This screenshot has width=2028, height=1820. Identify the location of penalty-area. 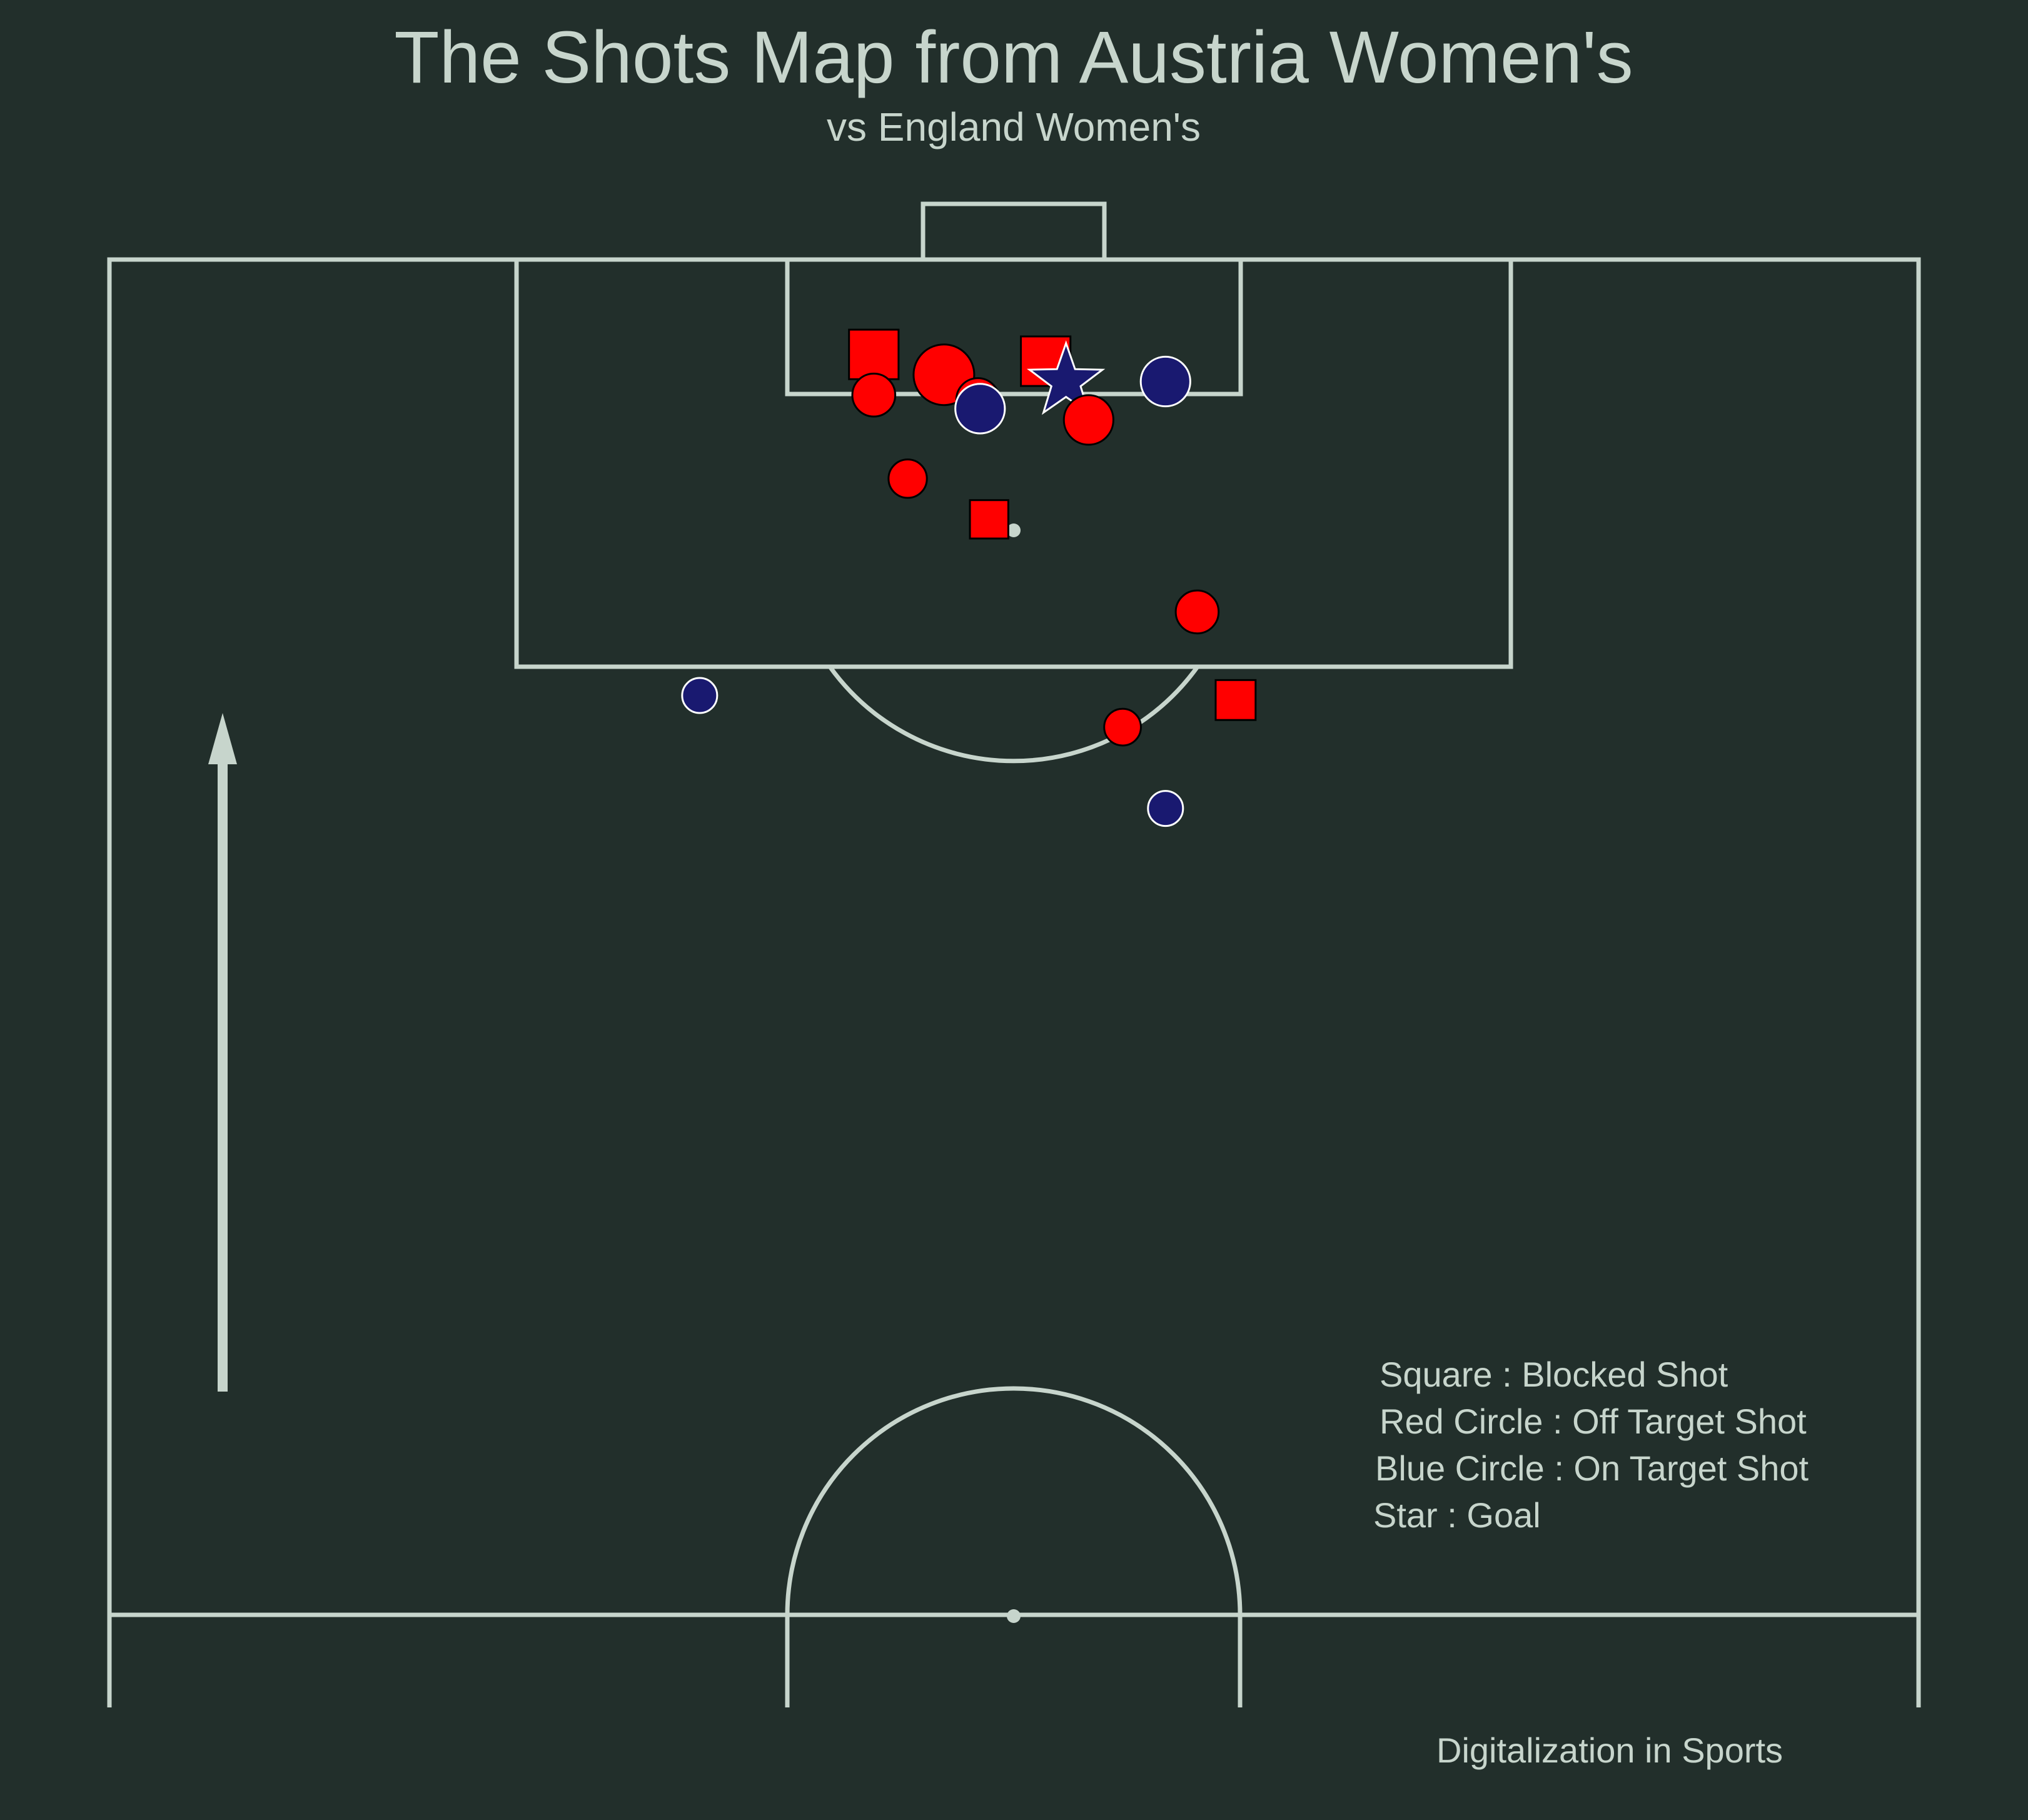
(1013, 465).